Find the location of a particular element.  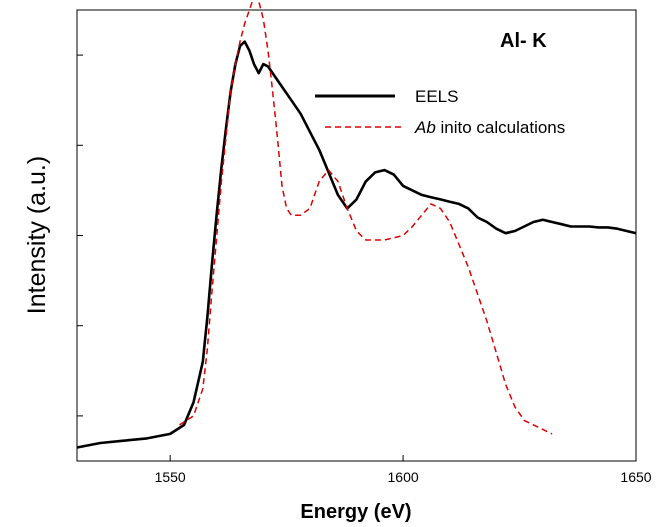

x-tick-label: 1600 is located at coordinates (403, 477).